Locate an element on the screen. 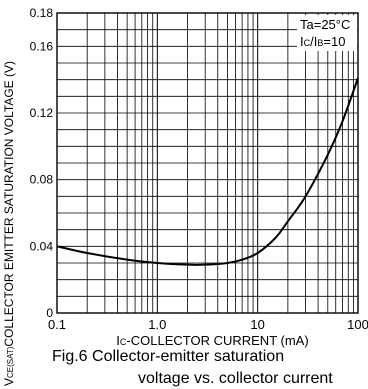  x-axis-label-sub: C is located at coordinates (123, 342).